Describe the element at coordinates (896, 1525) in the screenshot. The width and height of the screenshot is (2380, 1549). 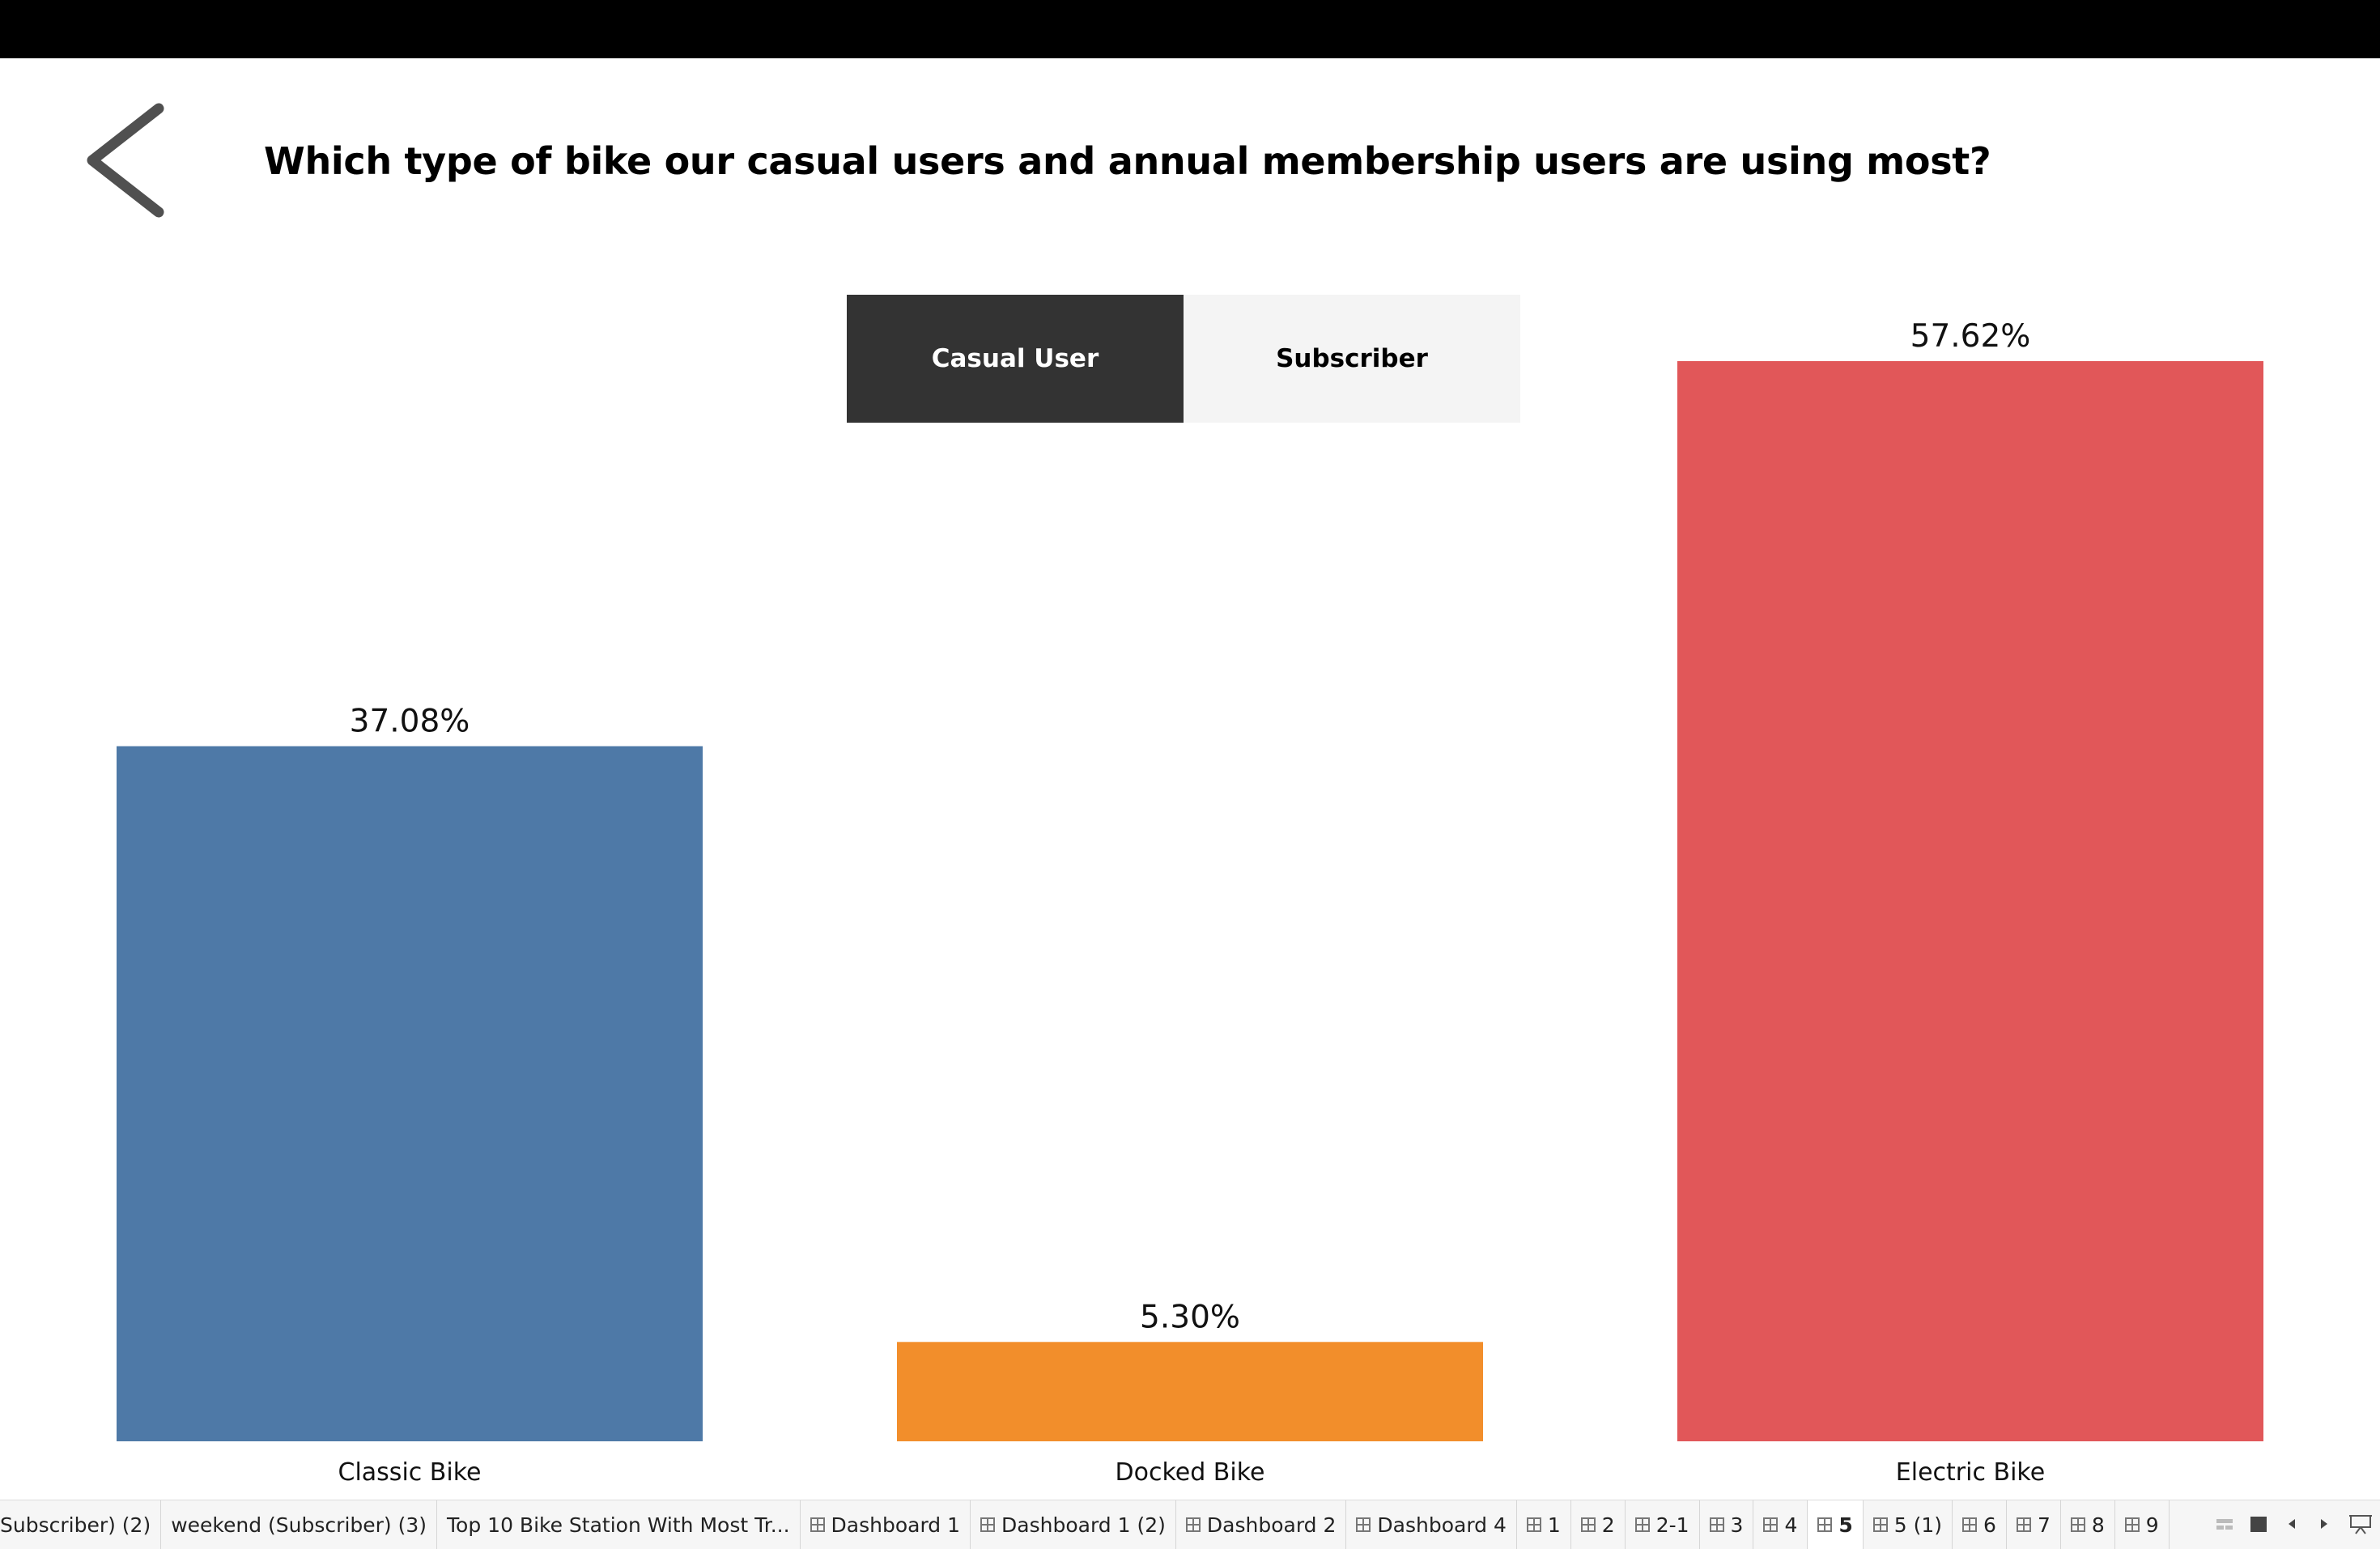
I see `sheet-tab-label: Dashboard 1` at that location.